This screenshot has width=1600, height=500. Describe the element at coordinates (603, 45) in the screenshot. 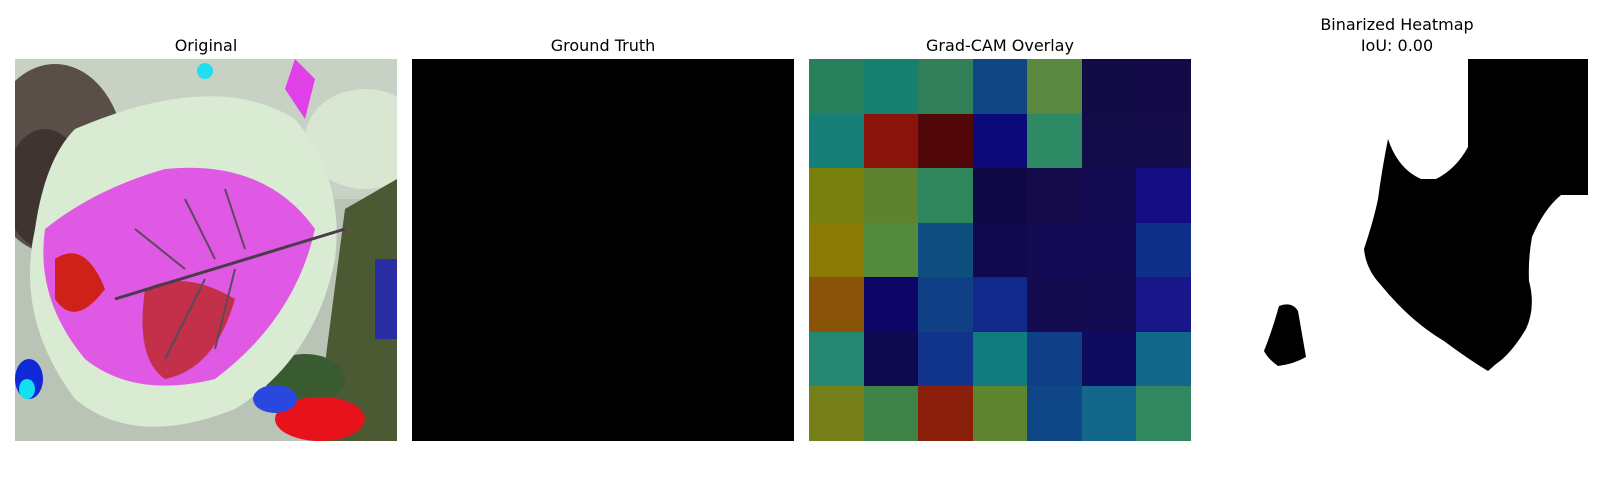

I see `ground-truth-title: Ground Truth` at that location.